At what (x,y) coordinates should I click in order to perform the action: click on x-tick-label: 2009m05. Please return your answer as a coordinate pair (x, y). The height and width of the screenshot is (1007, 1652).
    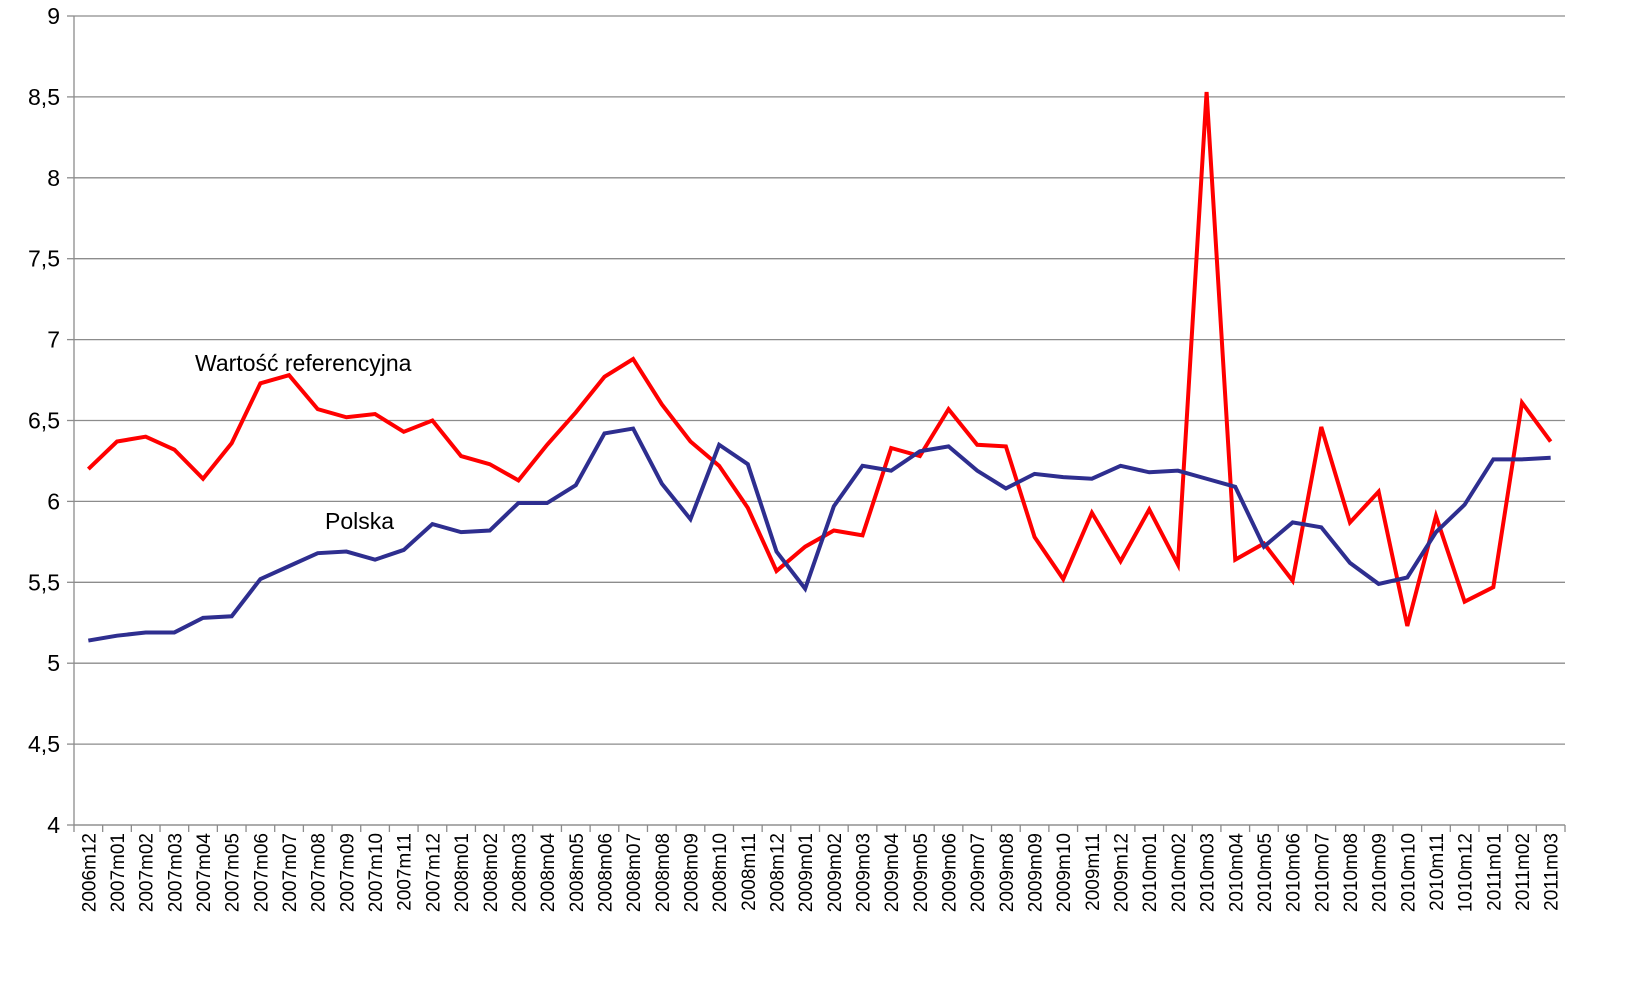
    Looking at the image, I should click on (921, 872).